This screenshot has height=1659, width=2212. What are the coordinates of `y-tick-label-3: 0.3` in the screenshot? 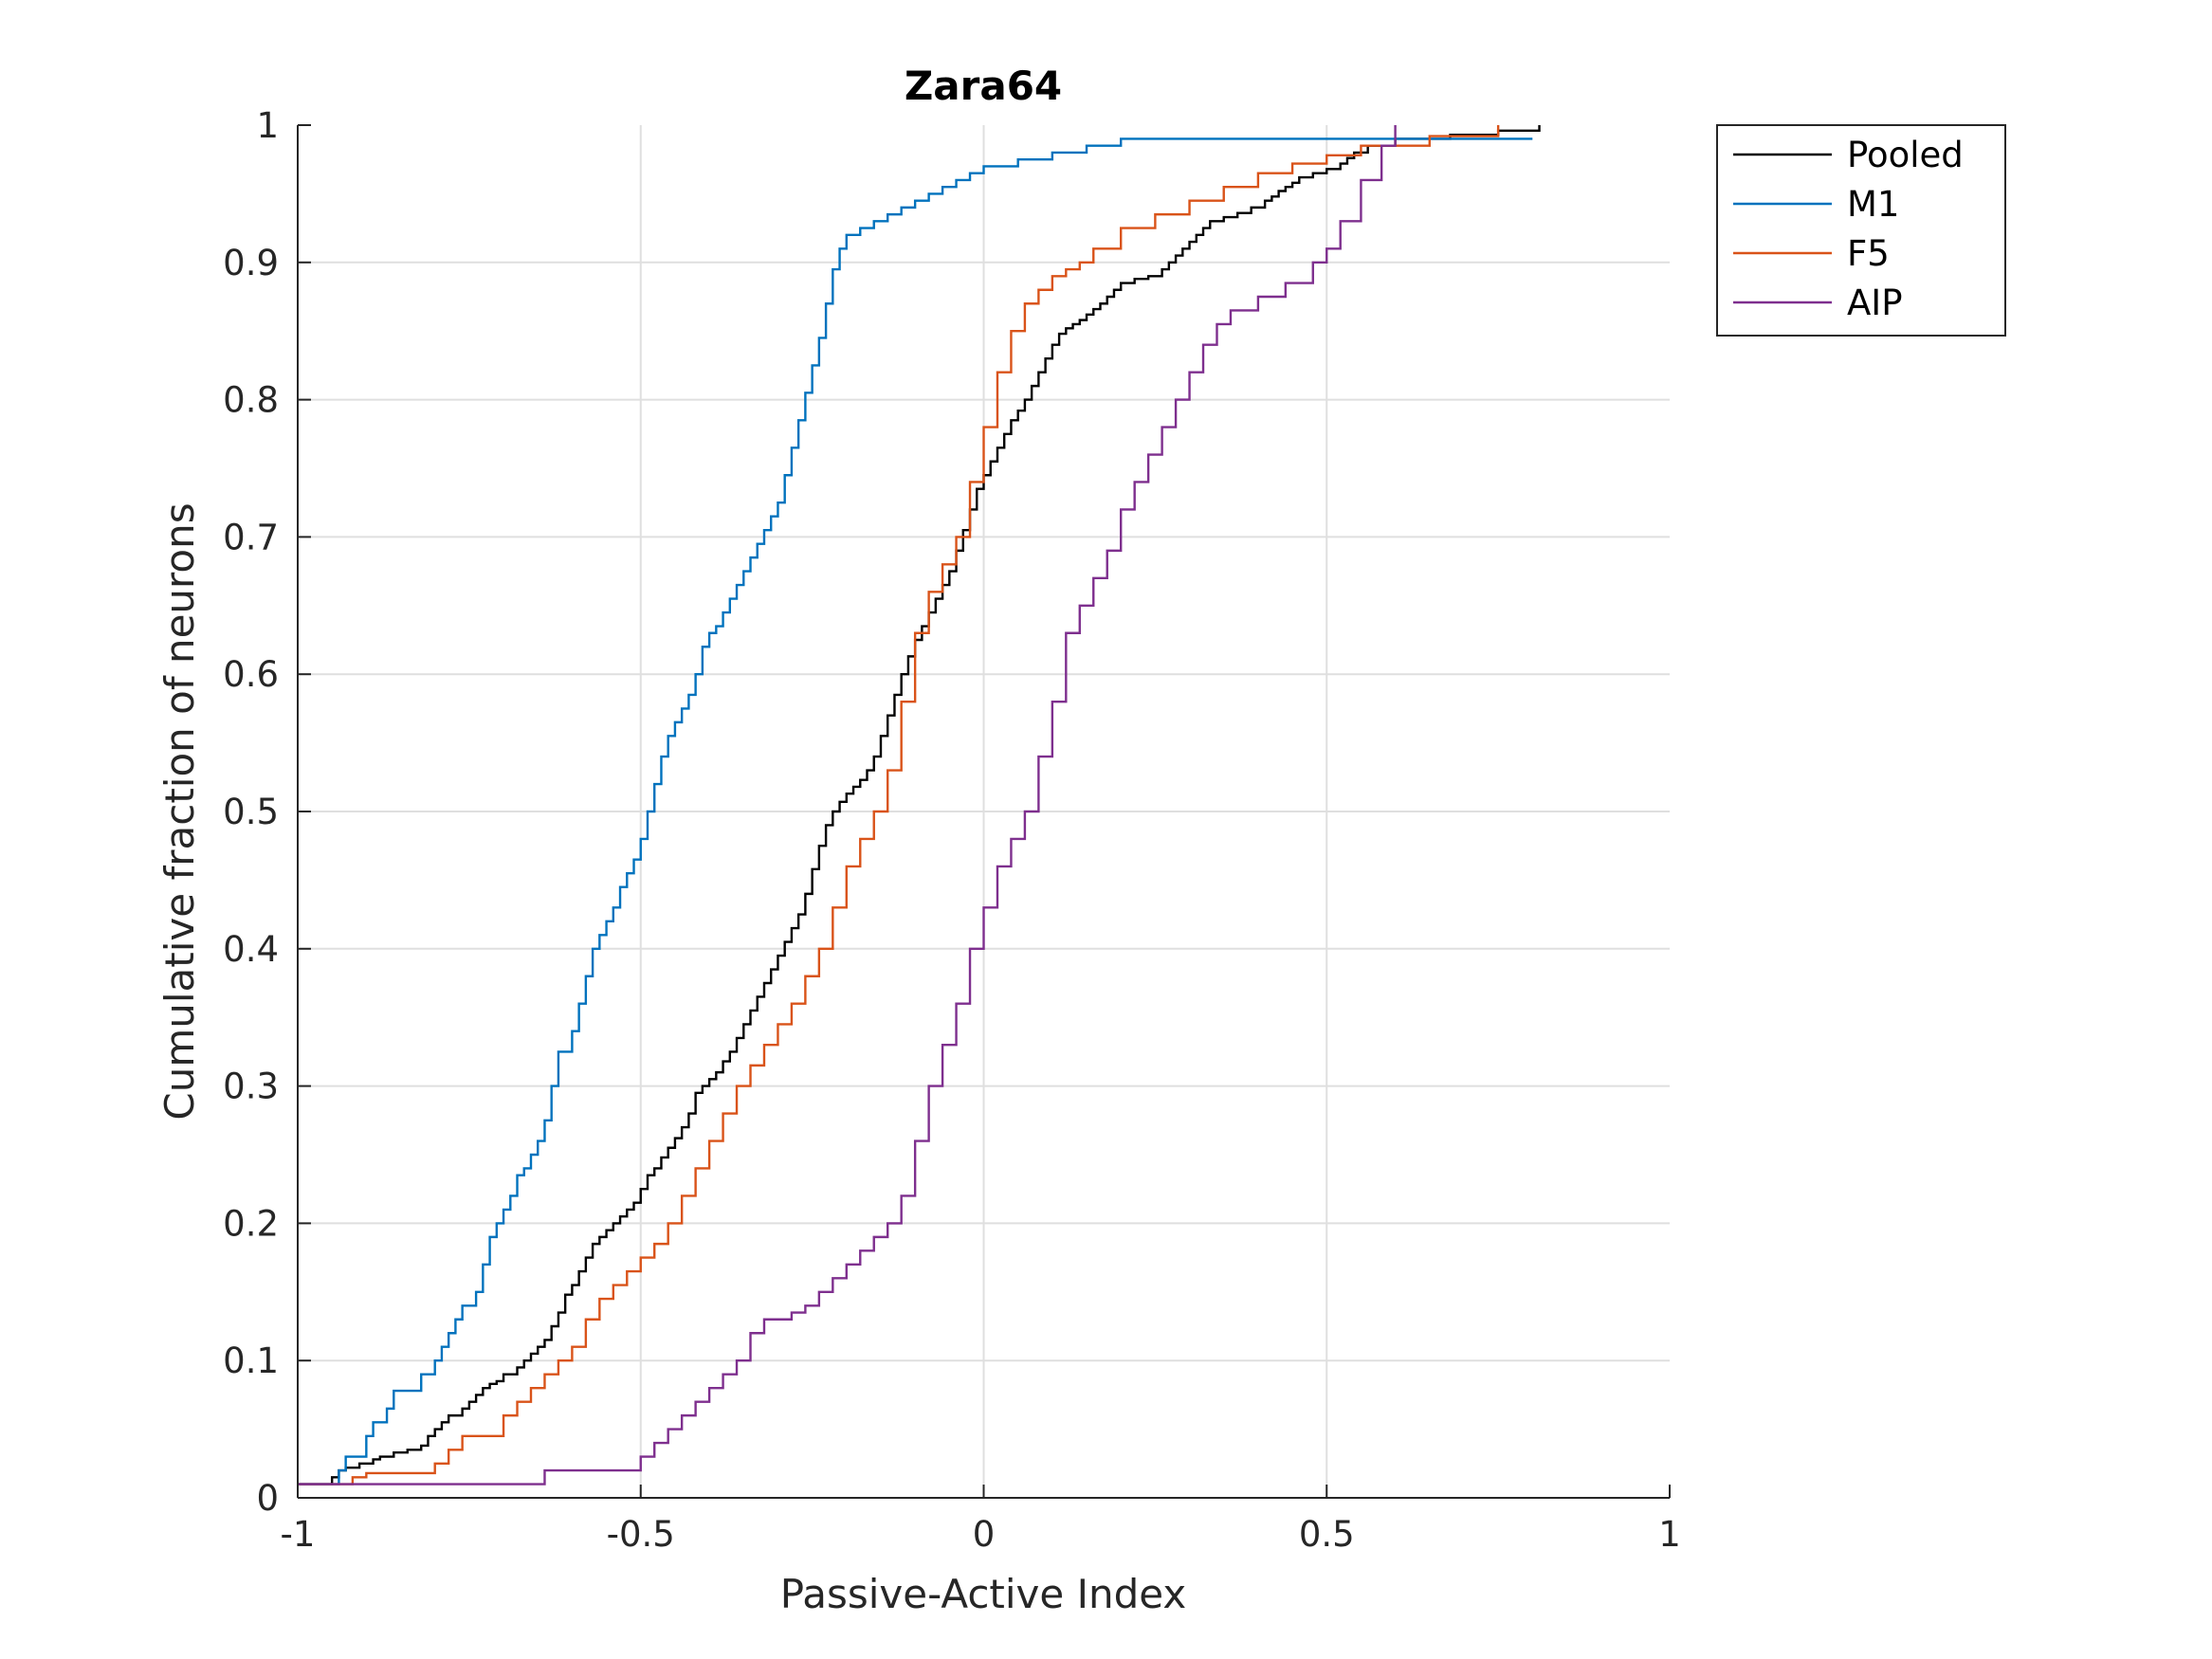 It's located at (251, 1086).